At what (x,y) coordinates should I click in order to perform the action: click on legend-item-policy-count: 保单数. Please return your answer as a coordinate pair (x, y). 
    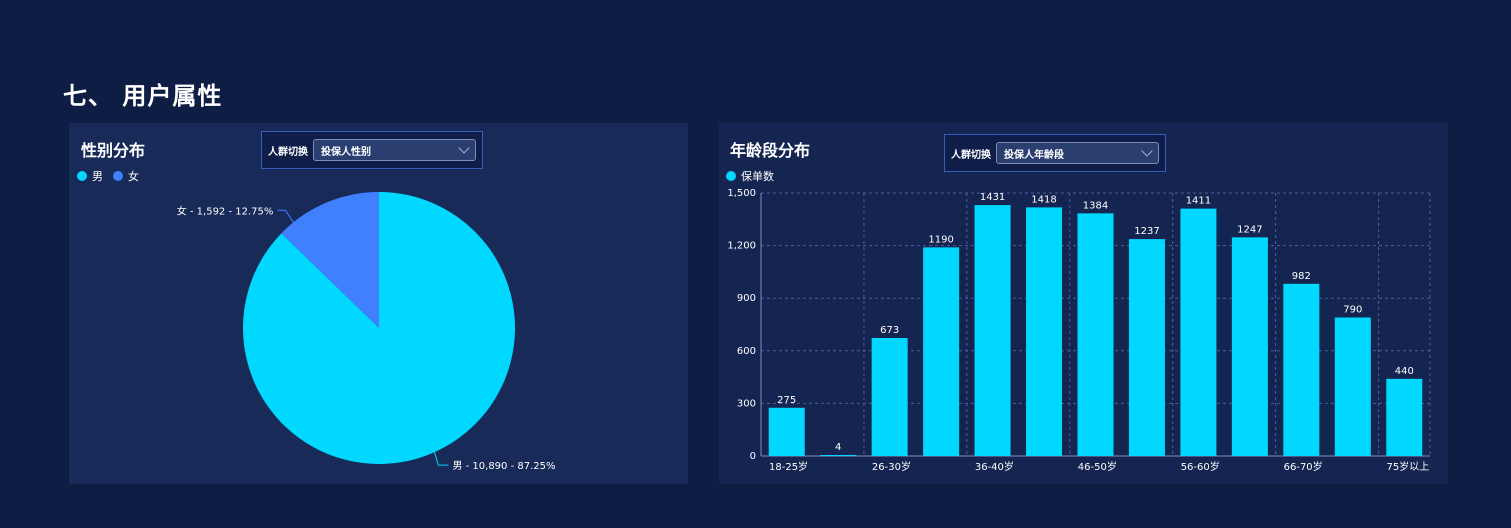
    Looking at the image, I should click on (750, 176).